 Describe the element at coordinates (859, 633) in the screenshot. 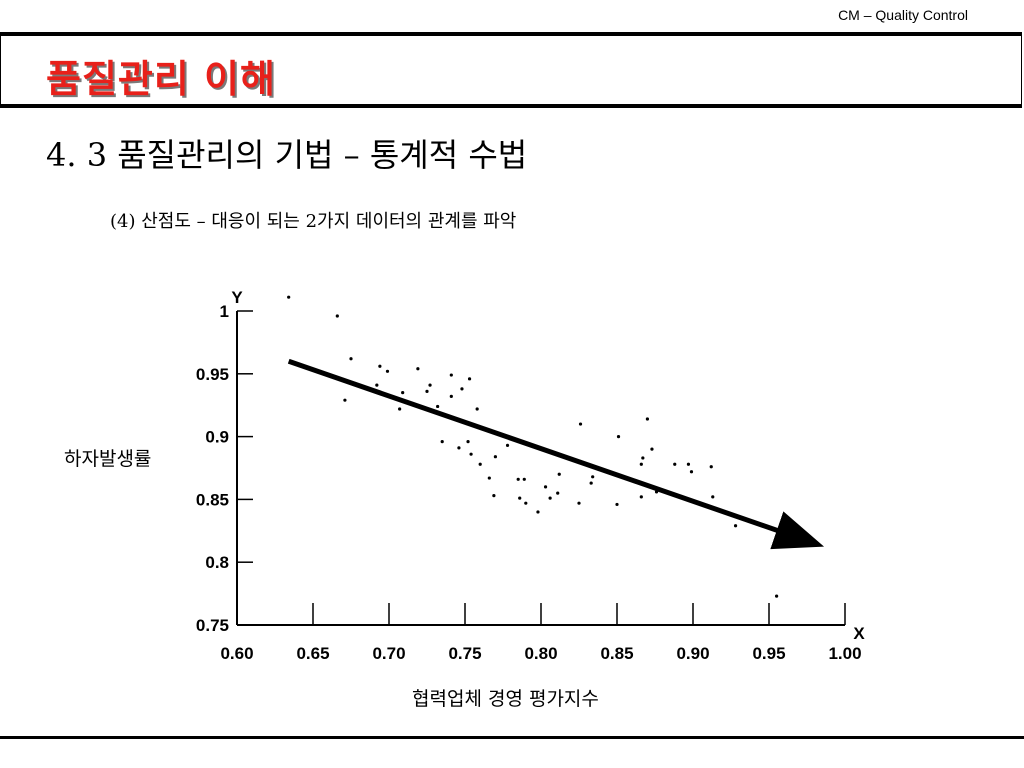

I see `x-axis-letter: X` at that location.